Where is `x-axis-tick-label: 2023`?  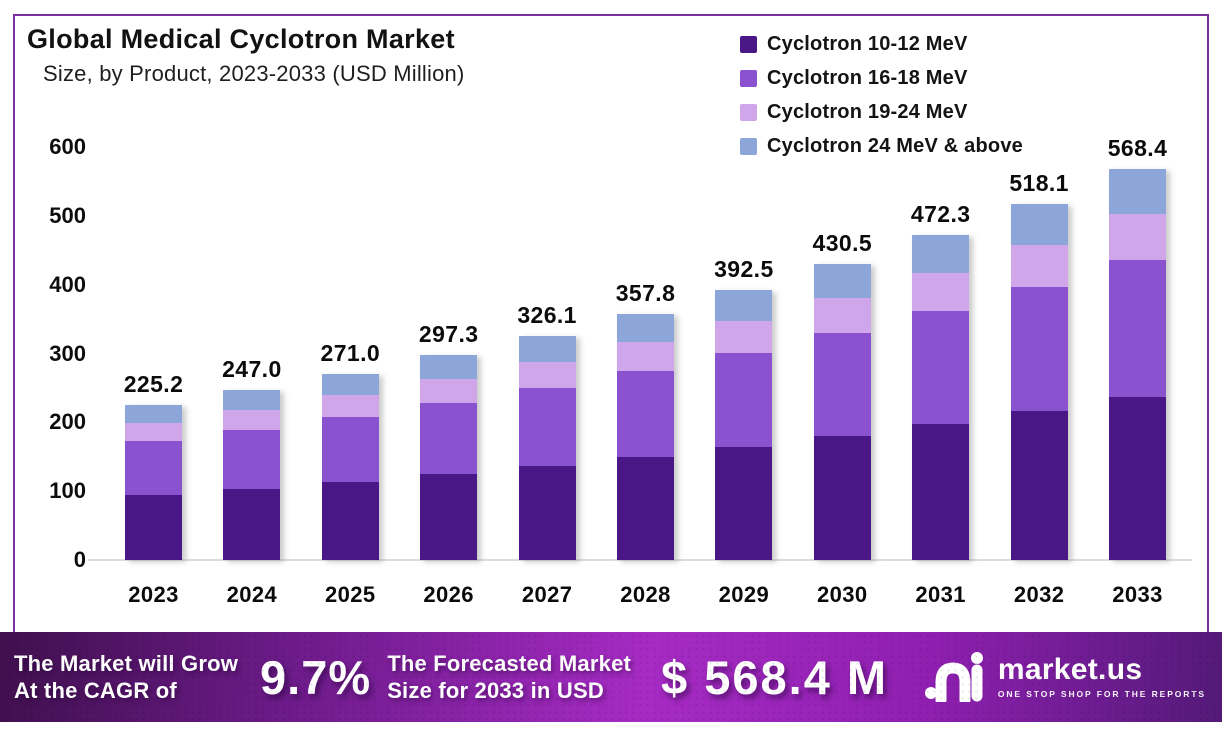 x-axis-tick-label: 2023 is located at coordinates (153, 594).